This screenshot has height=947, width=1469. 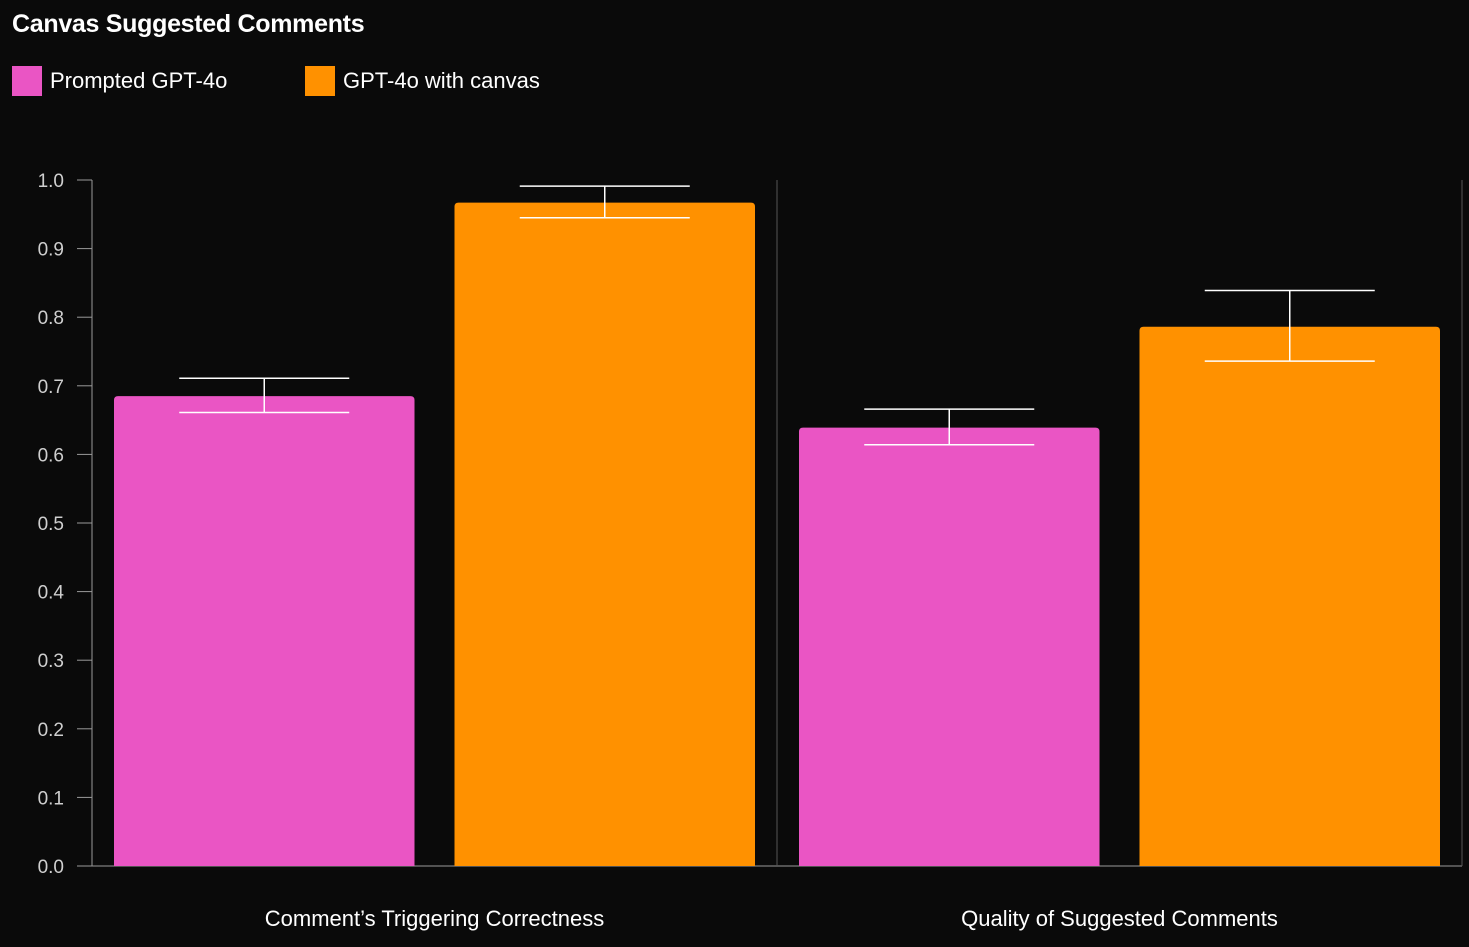 What do you see at coordinates (51, 661) in the screenshot?
I see `y-tick-label: 0.3` at bounding box center [51, 661].